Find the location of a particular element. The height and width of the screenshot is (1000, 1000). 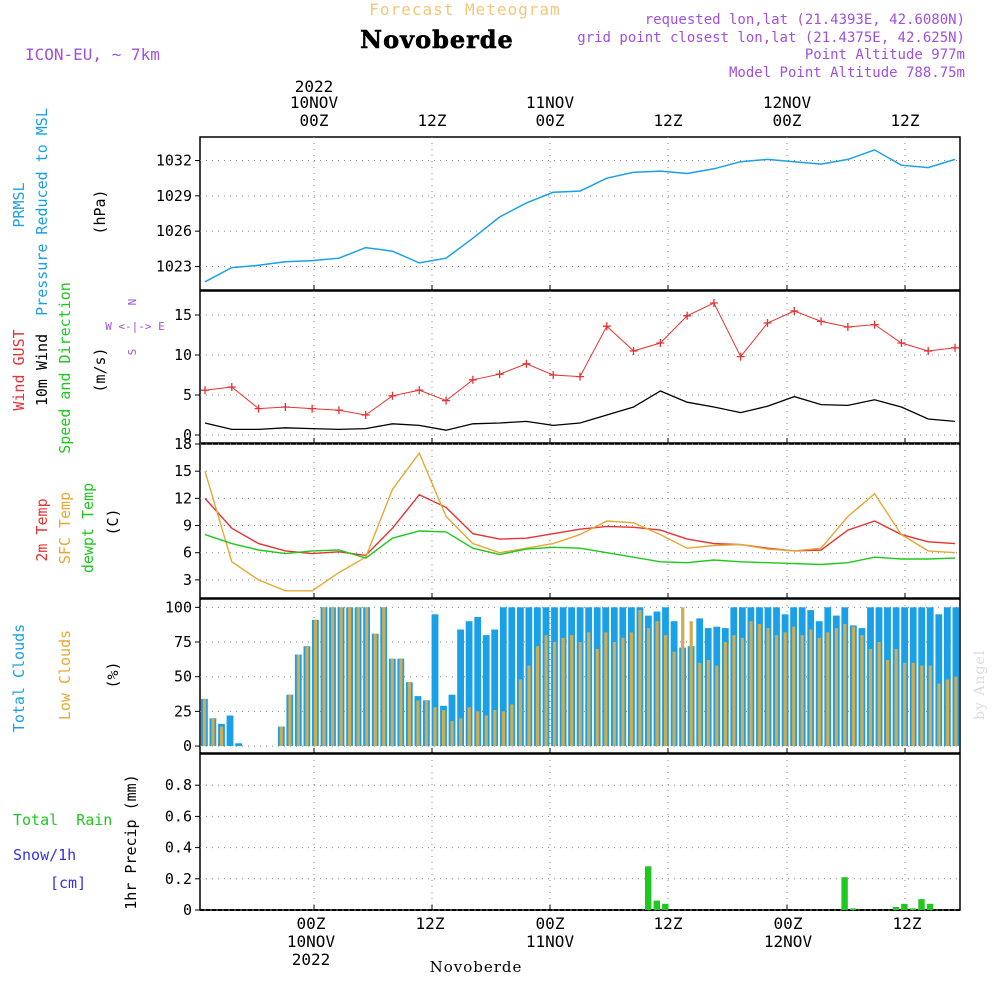

wind-ytick-label: 5 is located at coordinates (187, 395).